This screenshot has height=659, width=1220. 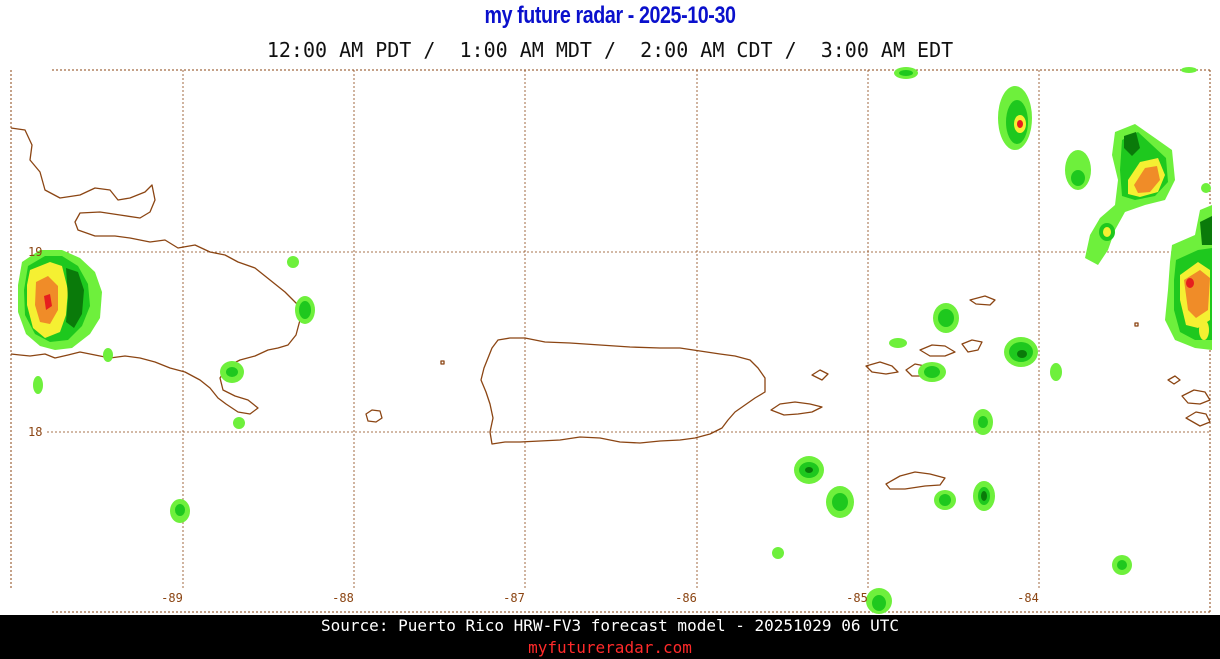 I want to click on storm-cell-east, so click(x=1130, y=194).